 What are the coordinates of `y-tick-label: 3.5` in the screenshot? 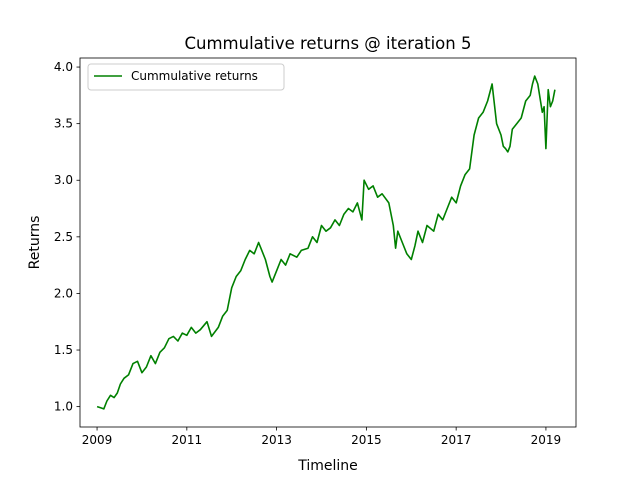 It's located at (63, 124).